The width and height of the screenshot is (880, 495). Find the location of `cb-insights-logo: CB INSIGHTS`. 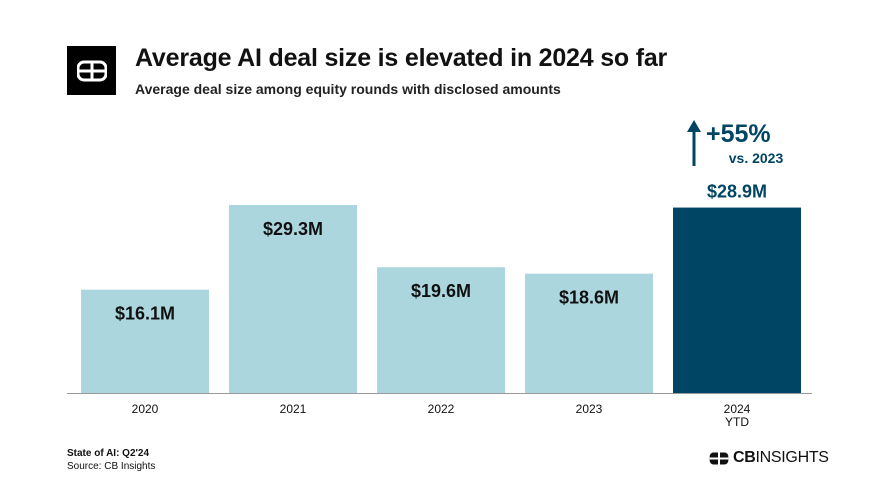

cb-insights-logo: CB INSIGHTS is located at coordinates (769, 458).